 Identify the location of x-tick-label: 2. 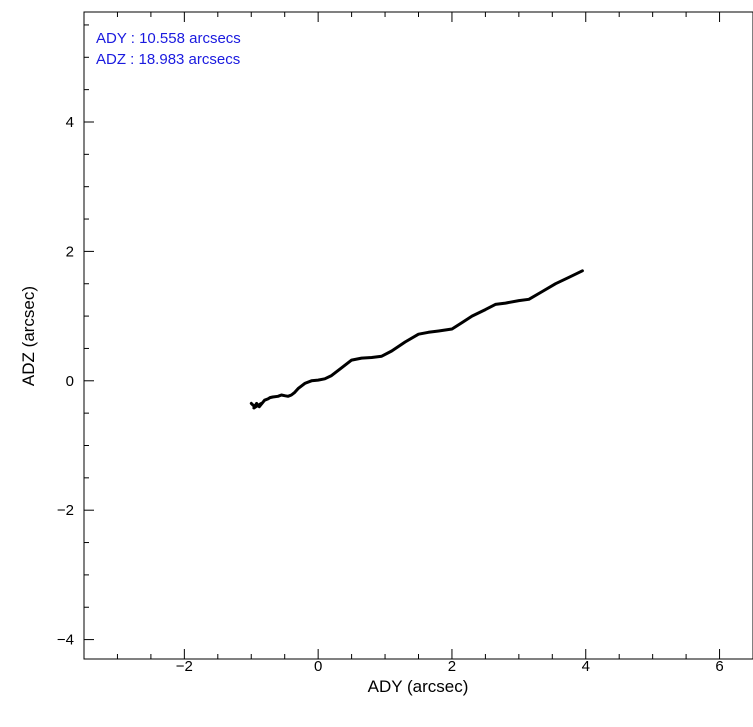
(452, 666).